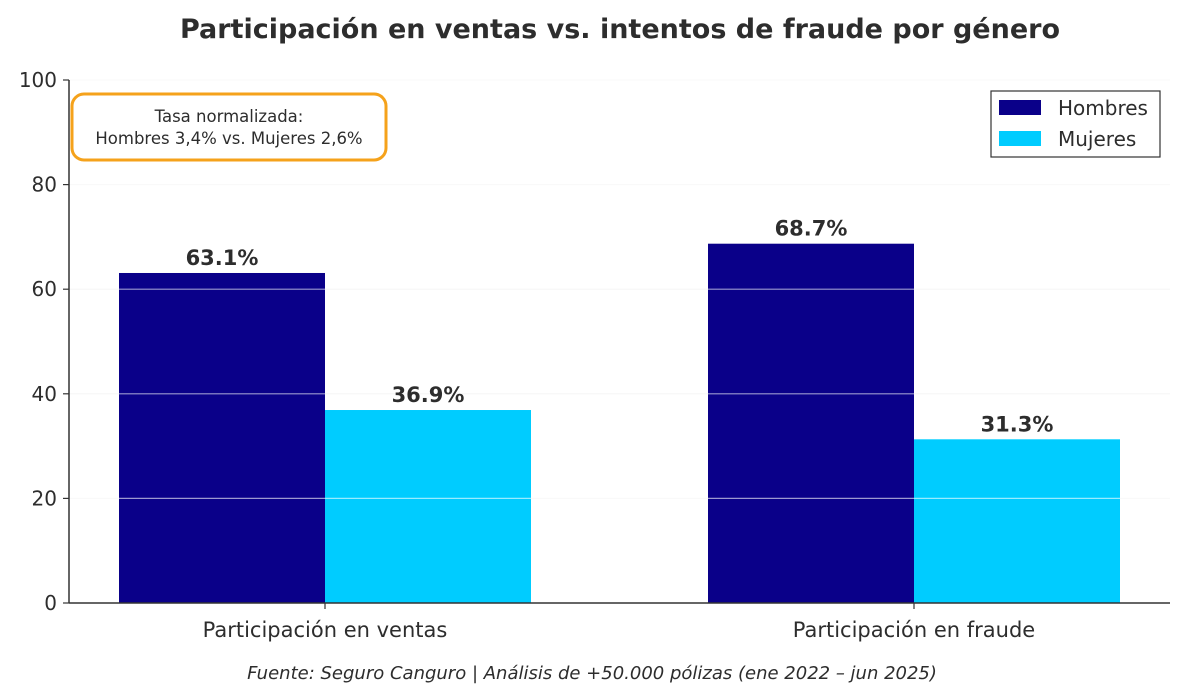 Image resolution: width=1185 pixels, height=698 pixels. I want to click on legend-swatch-hombres, so click(1020, 107).